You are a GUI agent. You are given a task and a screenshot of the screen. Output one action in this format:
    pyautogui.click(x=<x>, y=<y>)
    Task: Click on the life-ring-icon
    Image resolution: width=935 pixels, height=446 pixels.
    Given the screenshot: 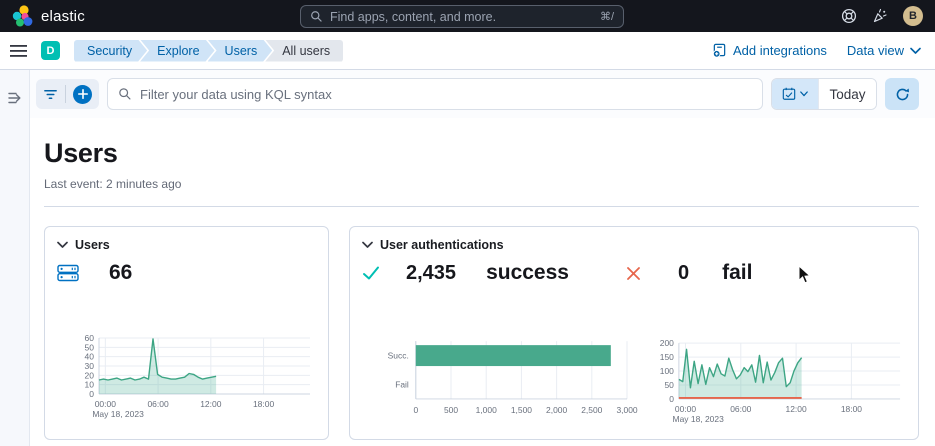 What is the action you would take?
    pyautogui.click(x=849, y=16)
    